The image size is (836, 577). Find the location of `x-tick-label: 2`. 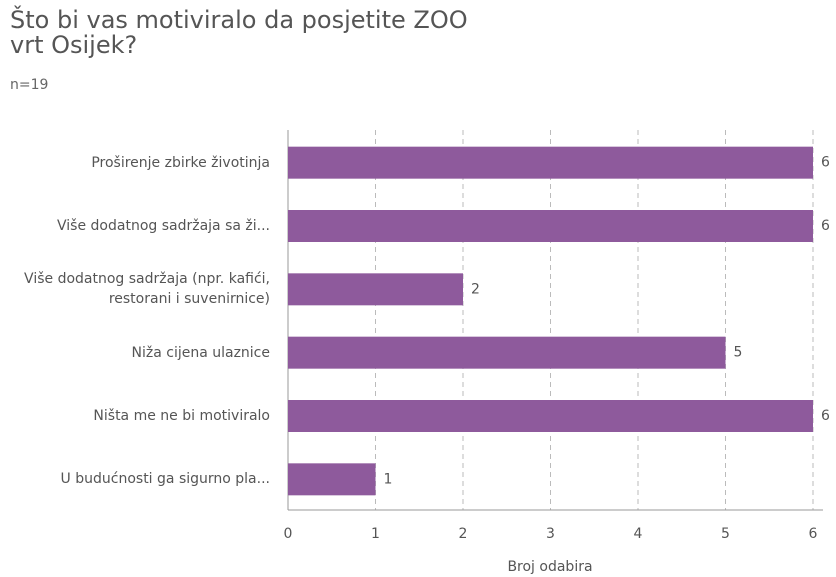

x-tick-label: 2 is located at coordinates (463, 534).